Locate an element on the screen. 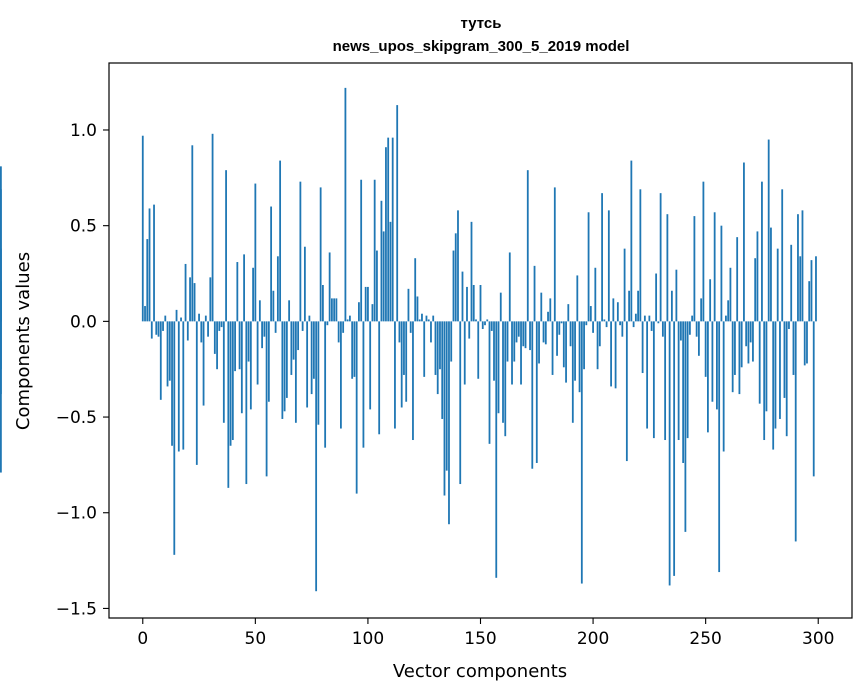  y-tick-label: −0.5 is located at coordinates (76, 418).